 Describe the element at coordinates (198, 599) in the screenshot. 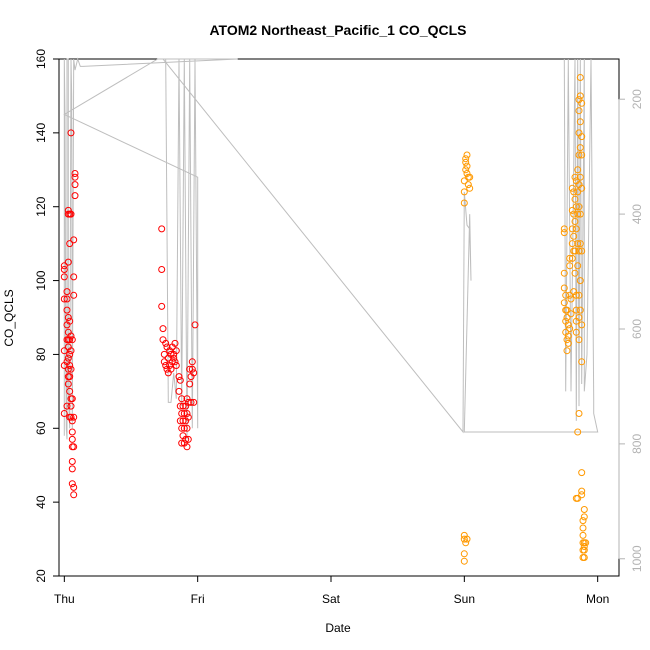

I see `x-tick-label: Fri` at that location.